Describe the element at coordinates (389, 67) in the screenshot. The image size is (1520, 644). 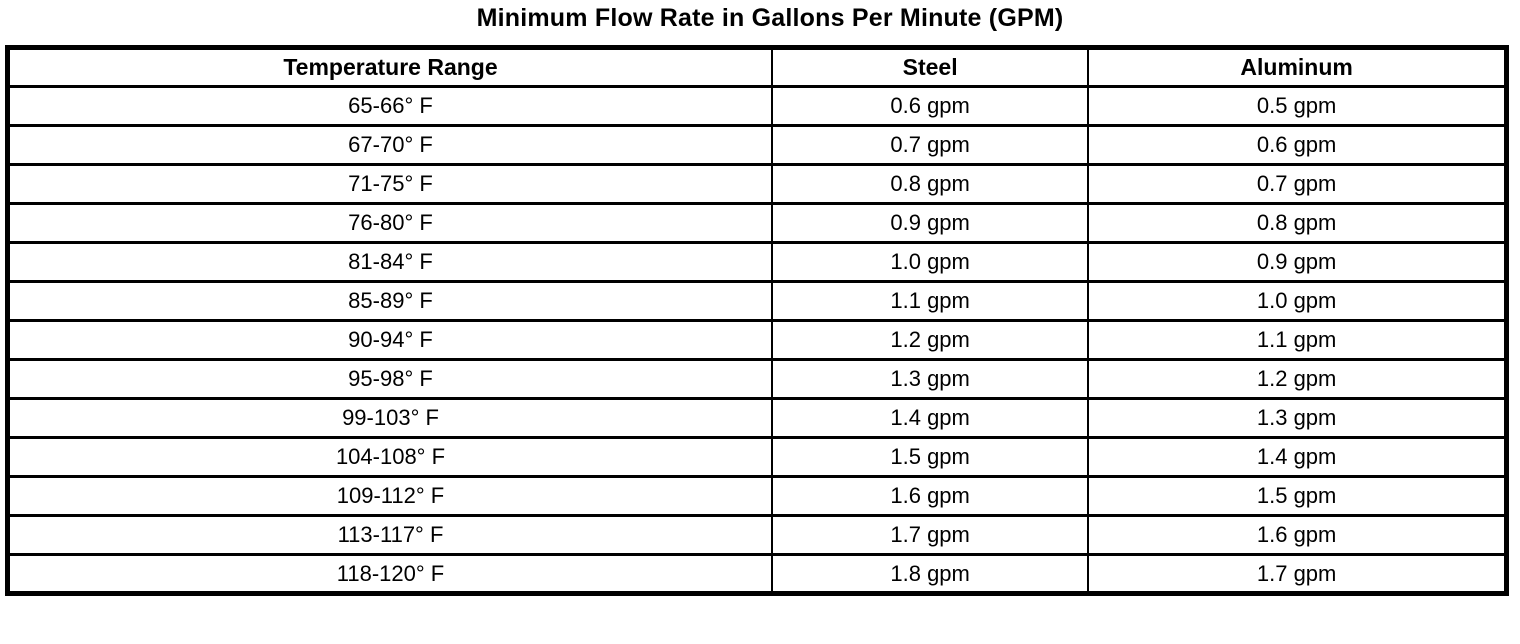
I see `col-header-temperature-range: Temperature Range` at that location.